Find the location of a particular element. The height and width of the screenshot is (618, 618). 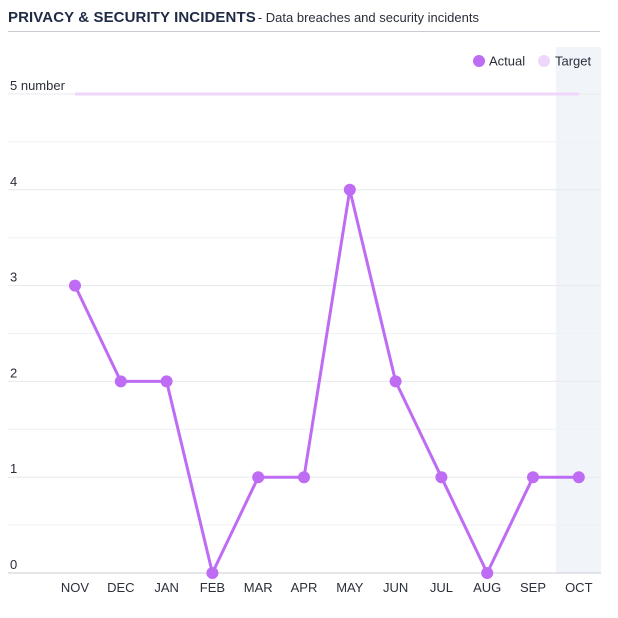

x-tick-label: JUN is located at coordinates (395, 587).